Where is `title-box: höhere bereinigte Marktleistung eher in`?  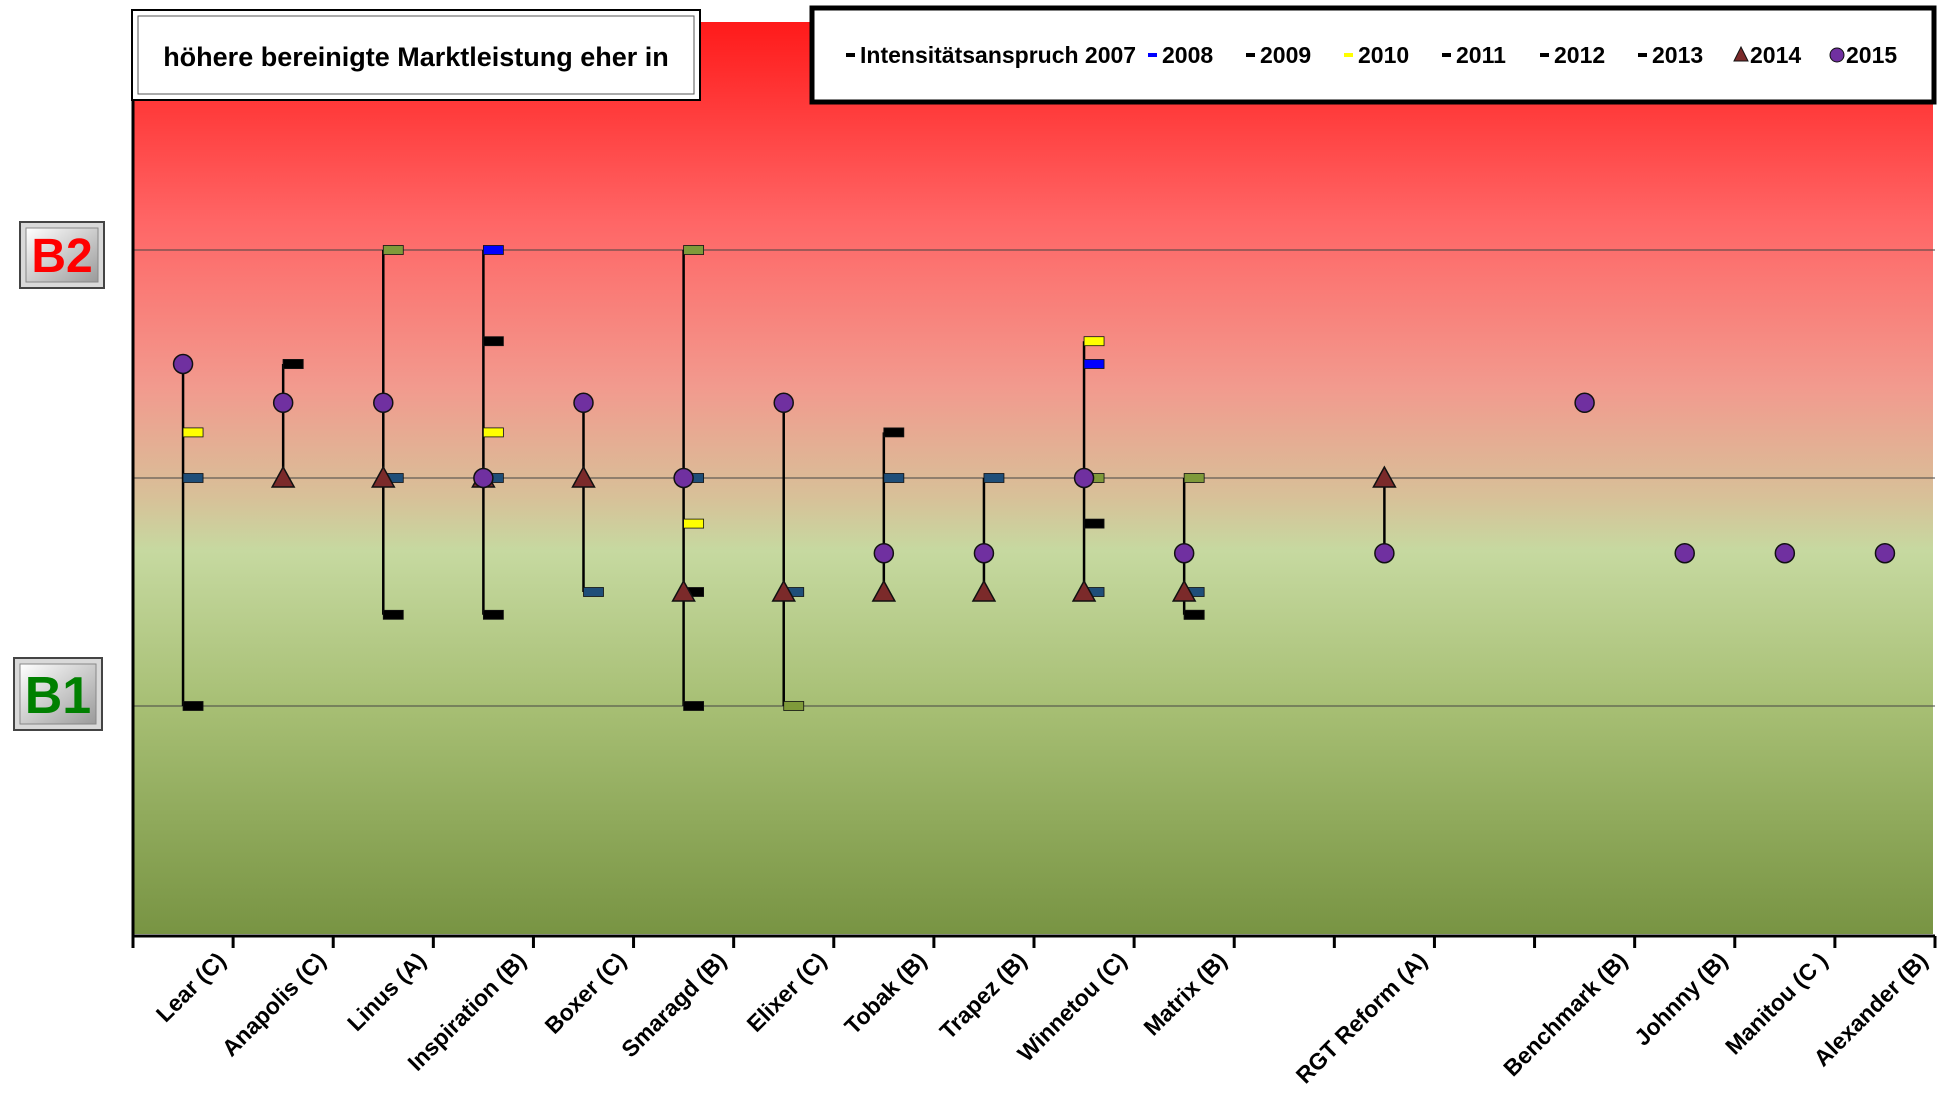
title-box: höhere bereinigte Marktleistung eher in is located at coordinates (416, 55).